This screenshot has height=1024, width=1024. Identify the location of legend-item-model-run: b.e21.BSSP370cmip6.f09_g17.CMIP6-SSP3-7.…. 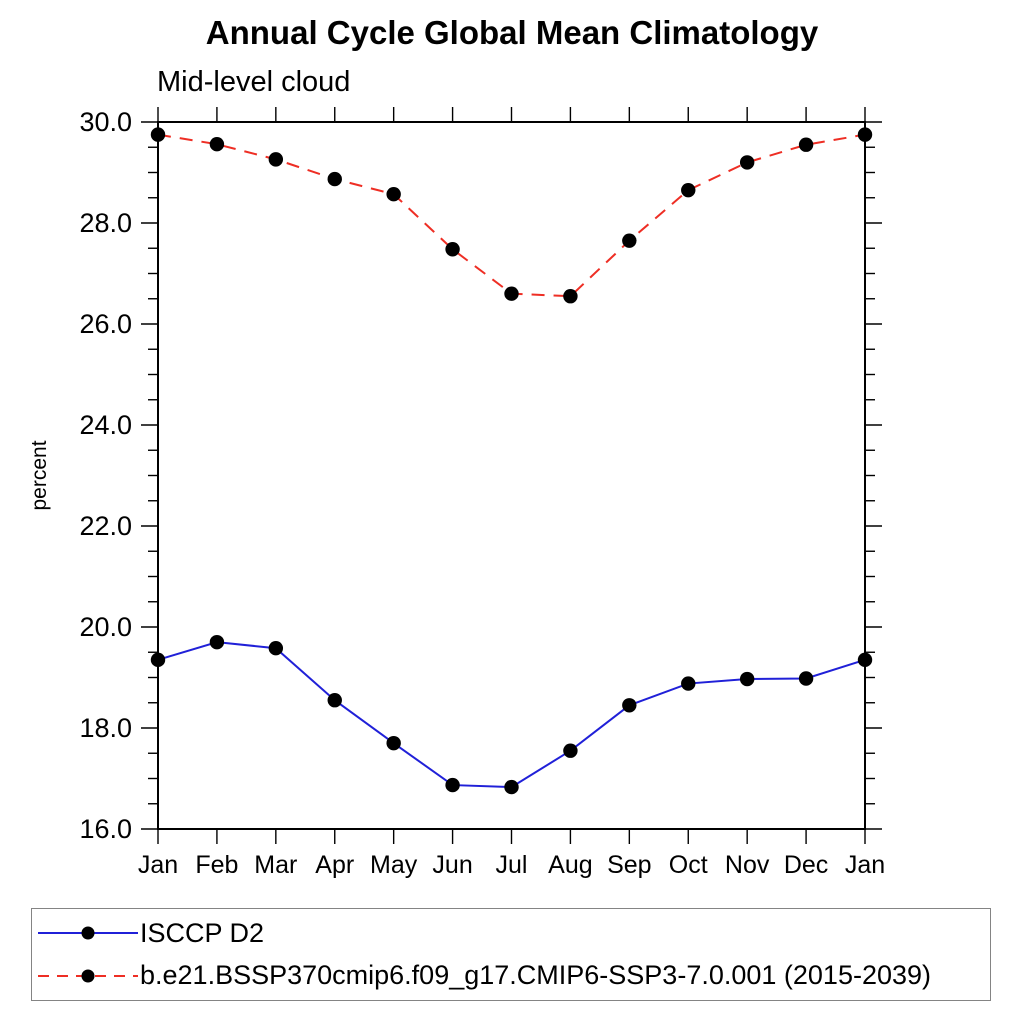
(513, 976).